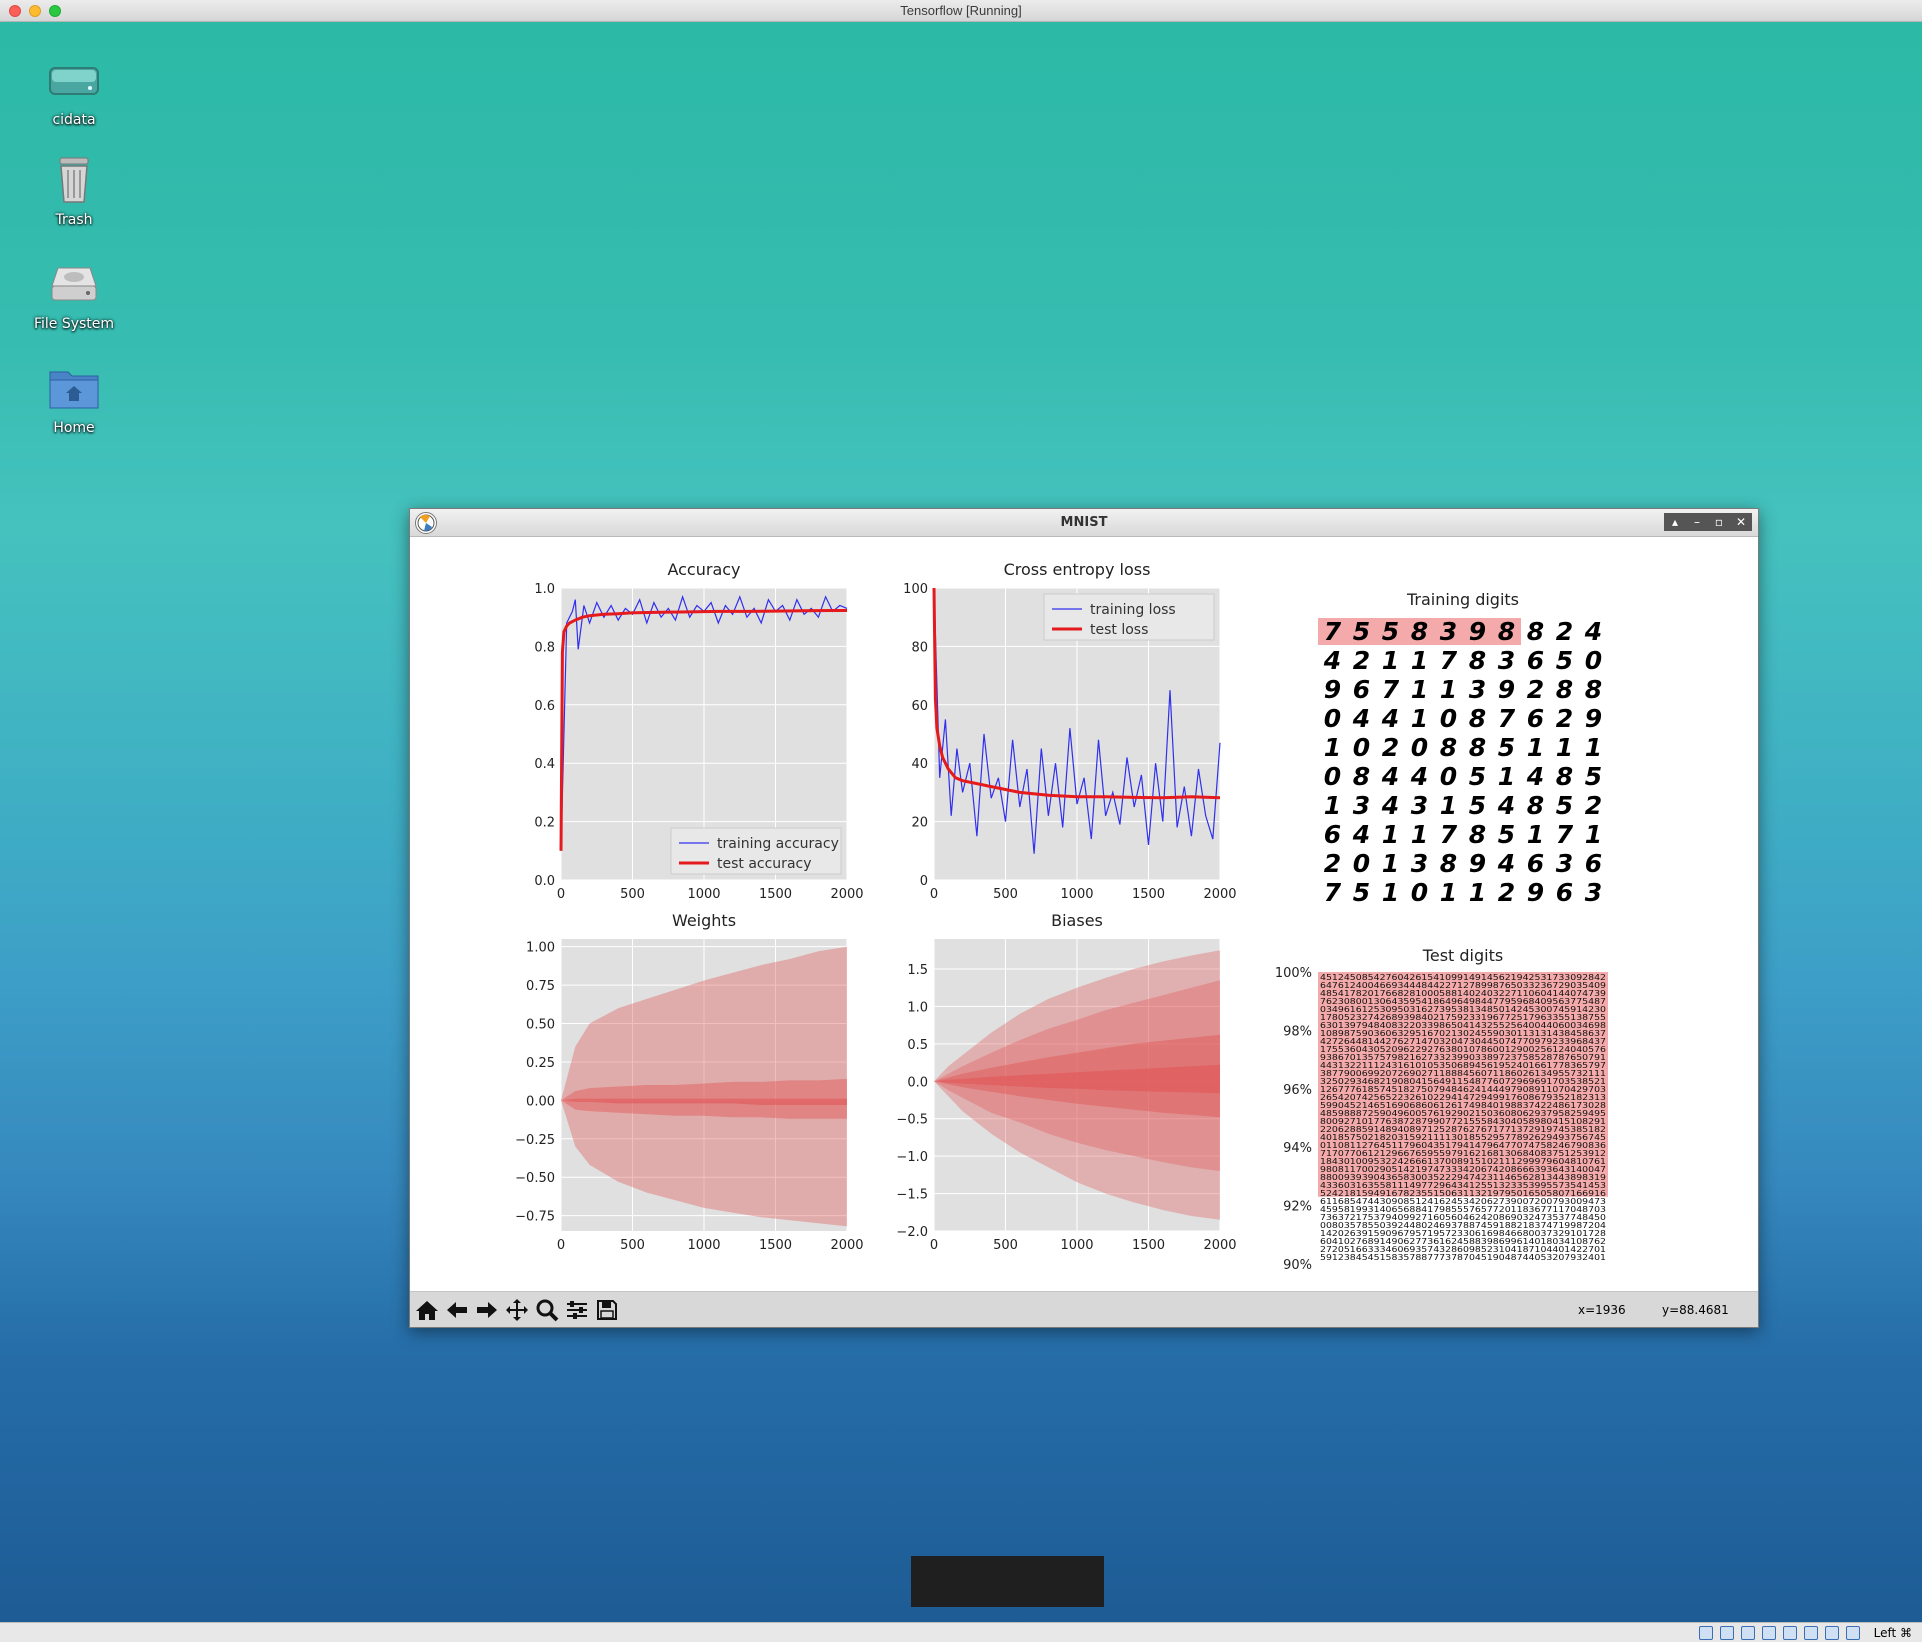 The image size is (1922, 1642). Describe the element at coordinates (1832, 1633) in the screenshot. I see `mouse-integration-icon` at that location.